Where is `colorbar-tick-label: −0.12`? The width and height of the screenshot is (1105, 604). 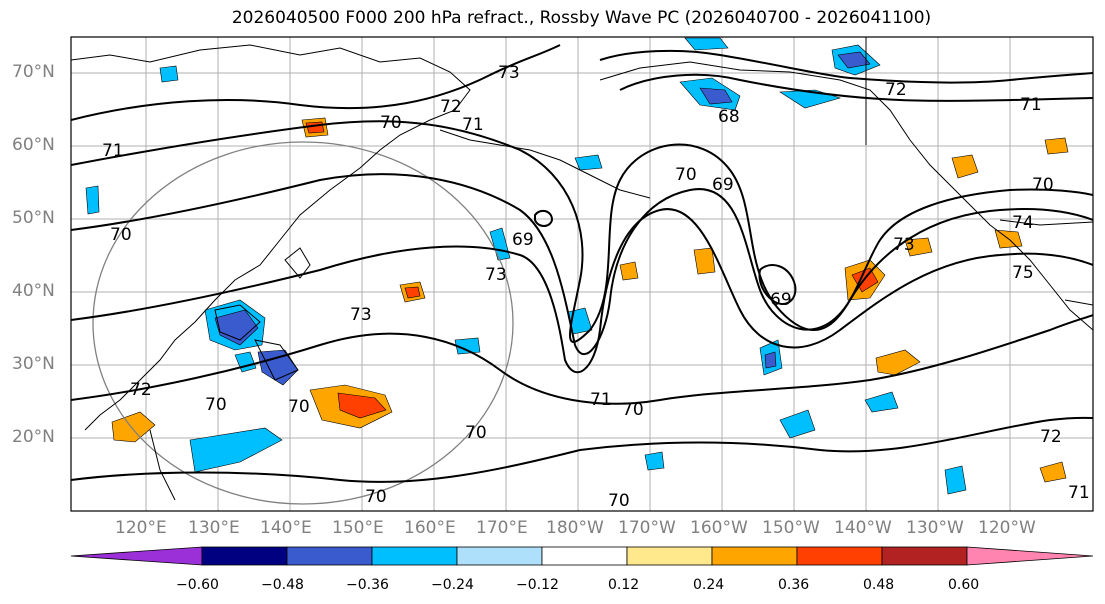 colorbar-tick-label: −0.12 is located at coordinates (537, 585).